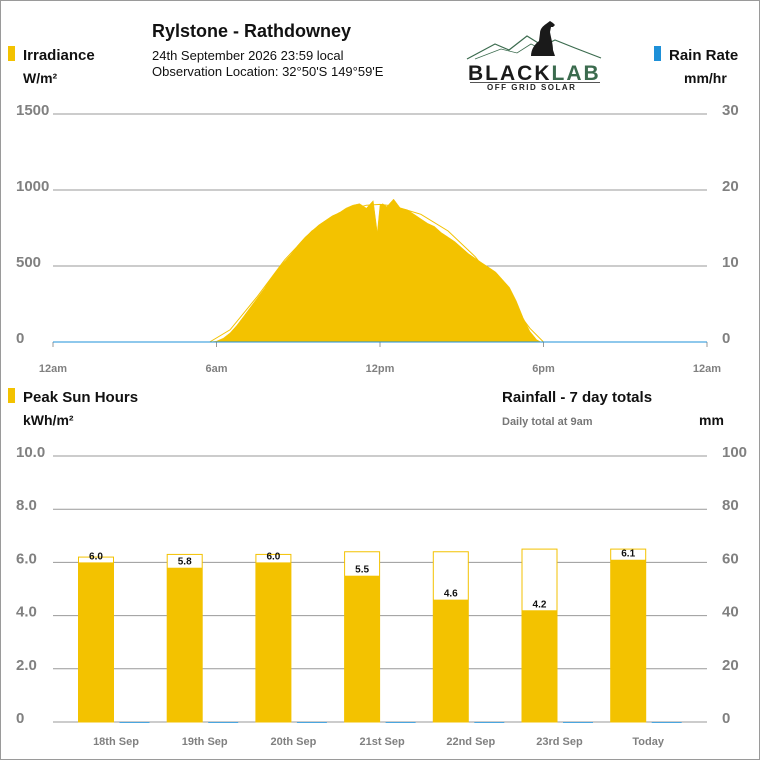  What do you see at coordinates (559, 742) in the screenshot?
I see `bottom-x-tick-label: 23rd Sep` at bounding box center [559, 742].